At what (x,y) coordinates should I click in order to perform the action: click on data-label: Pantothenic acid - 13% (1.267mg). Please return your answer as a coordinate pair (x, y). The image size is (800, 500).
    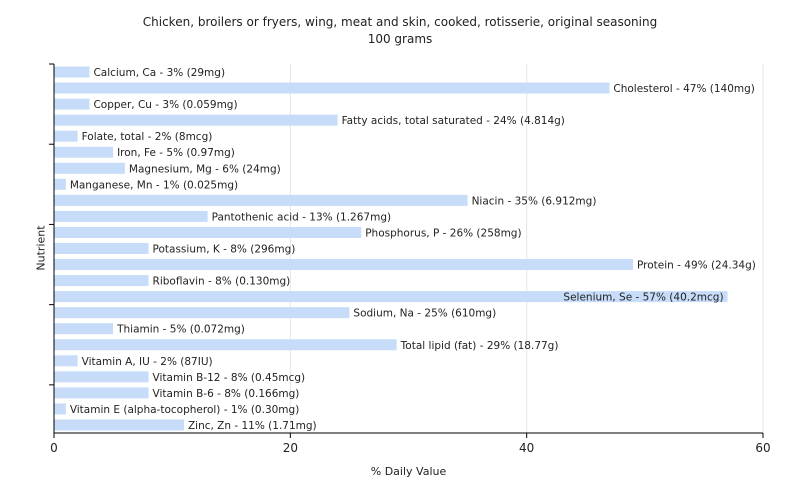
    Looking at the image, I should click on (301, 217).